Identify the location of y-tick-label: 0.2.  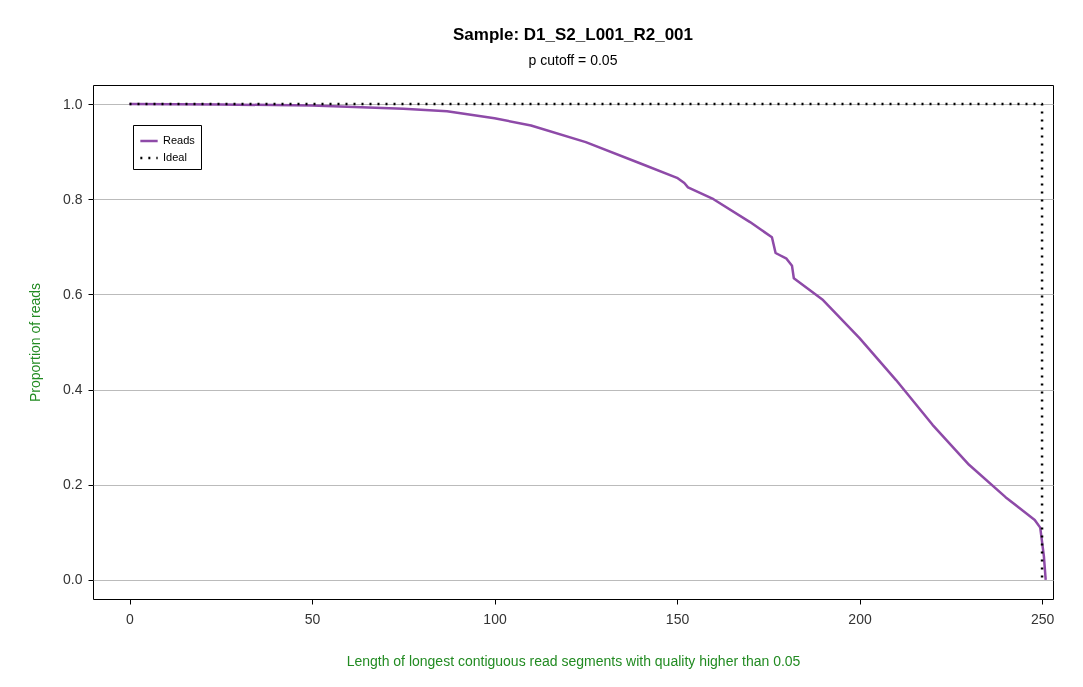
(73, 484).